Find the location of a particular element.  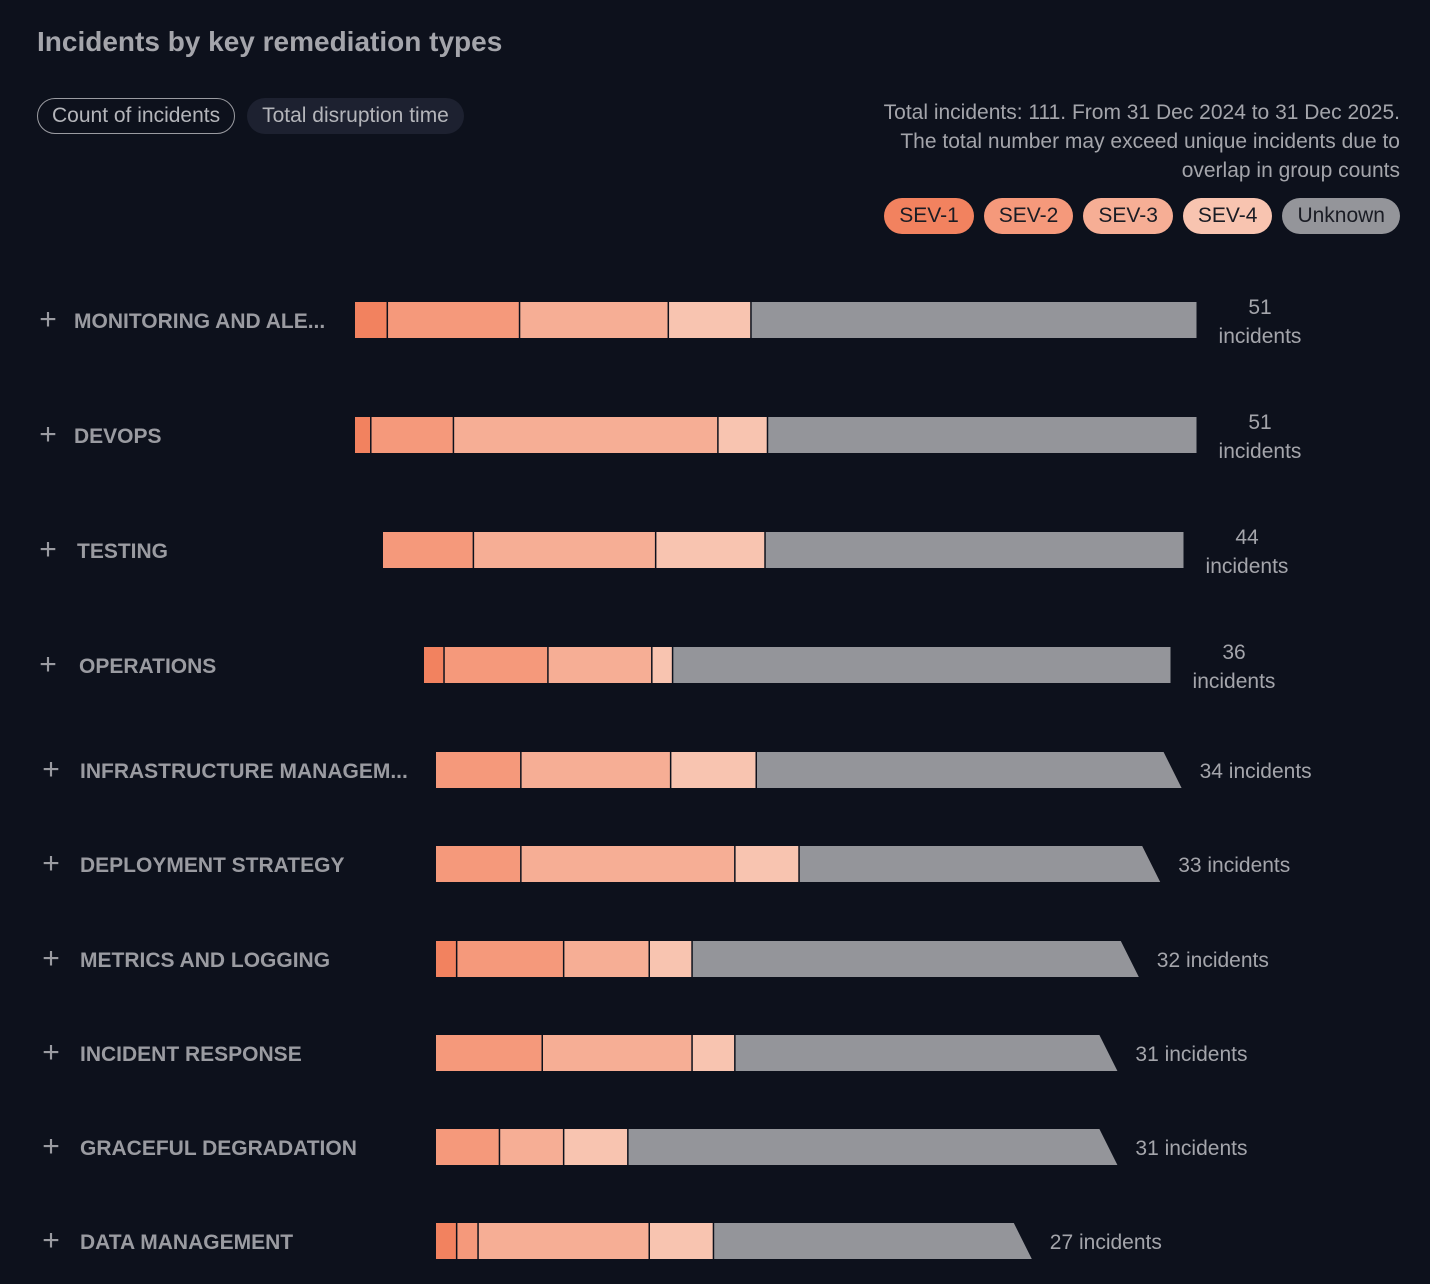

total-label: 33 incidents is located at coordinates (1234, 865).